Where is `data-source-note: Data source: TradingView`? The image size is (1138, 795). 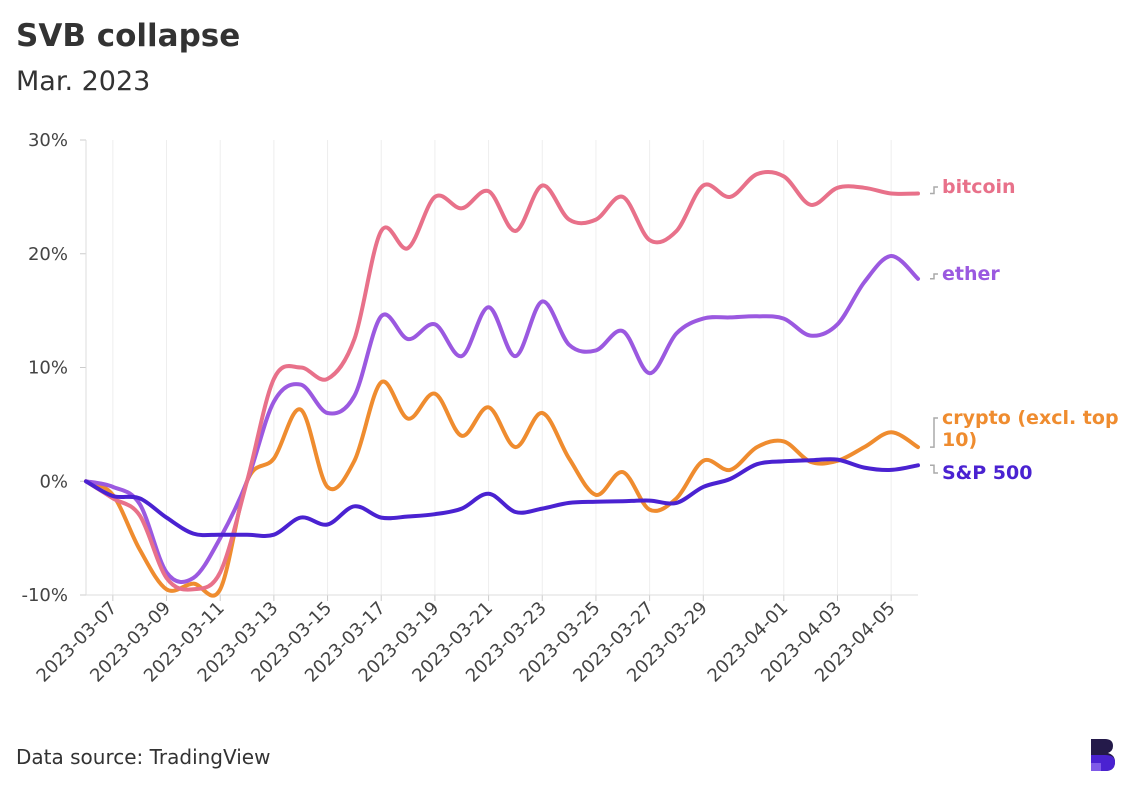
data-source-note: Data source: TradingView is located at coordinates (143, 757).